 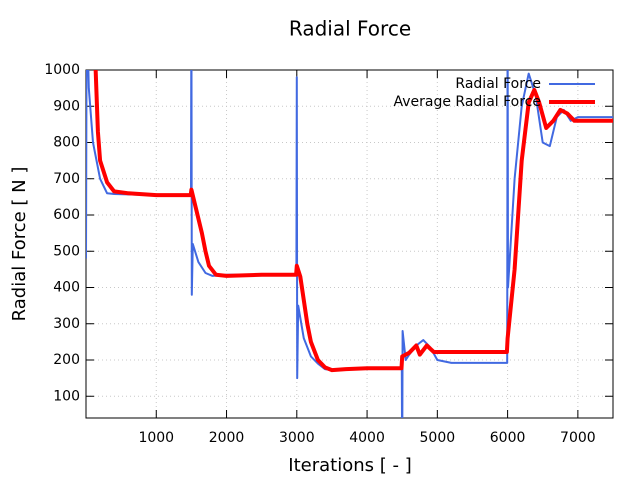 What do you see at coordinates (297, 438) in the screenshot?
I see `x-tick-label: 3000` at bounding box center [297, 438].